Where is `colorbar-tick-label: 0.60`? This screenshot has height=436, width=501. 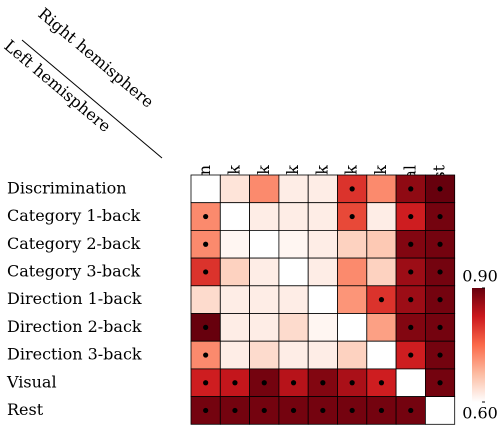
colorbar-tick-label: 0.60 is located at coordinates (480, 413).